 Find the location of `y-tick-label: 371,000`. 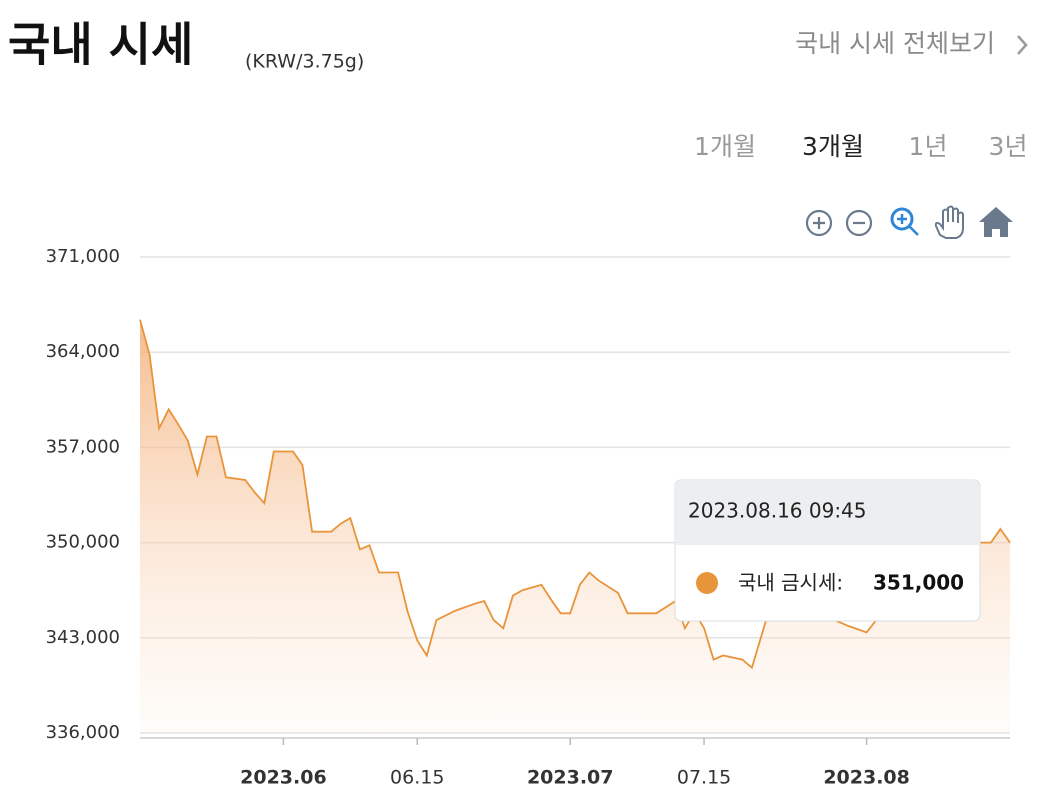

y-tick-label: 371,000 is located at coordinates (83, 256).